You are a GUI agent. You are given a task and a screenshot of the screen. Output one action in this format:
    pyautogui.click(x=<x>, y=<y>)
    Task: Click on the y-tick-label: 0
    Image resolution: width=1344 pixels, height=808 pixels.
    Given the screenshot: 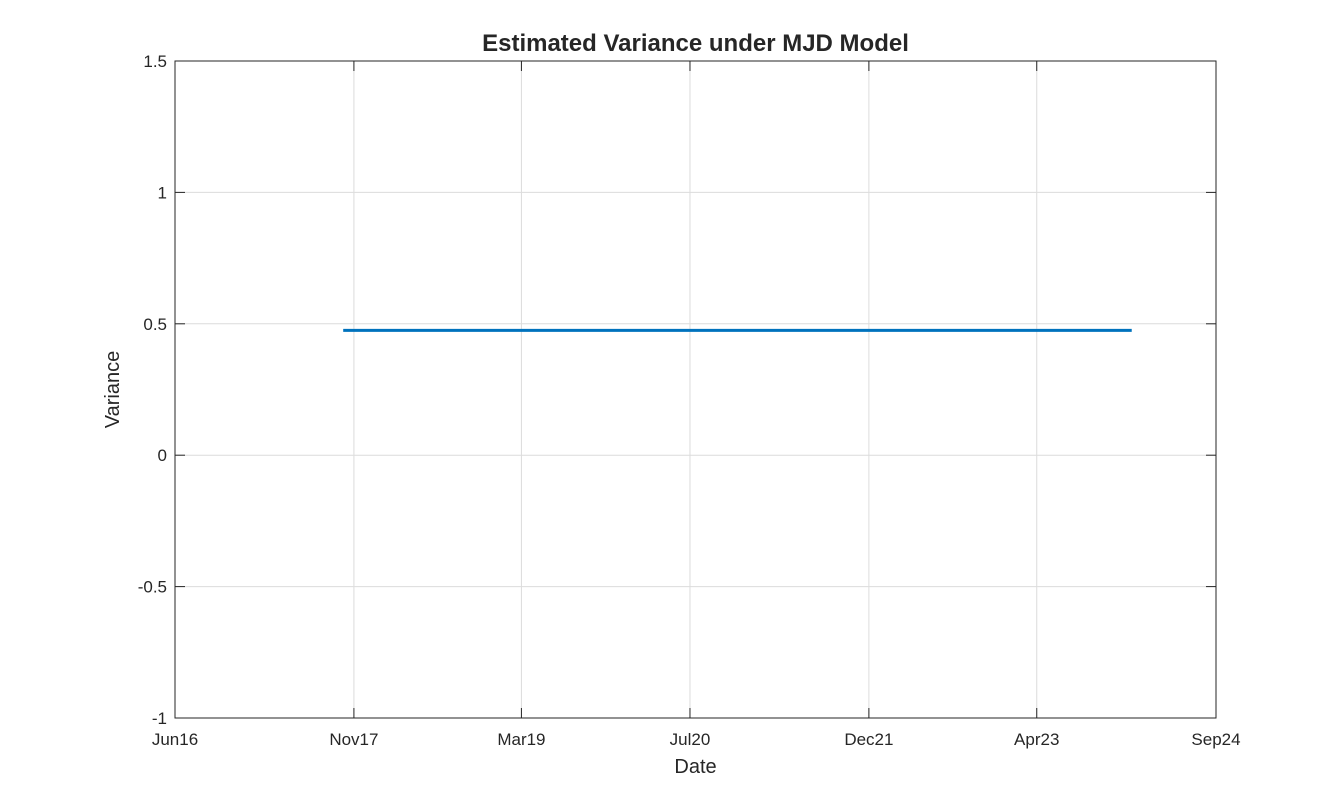 What is the action you would take?
    pyautogui.click(x=162, y=455)
    